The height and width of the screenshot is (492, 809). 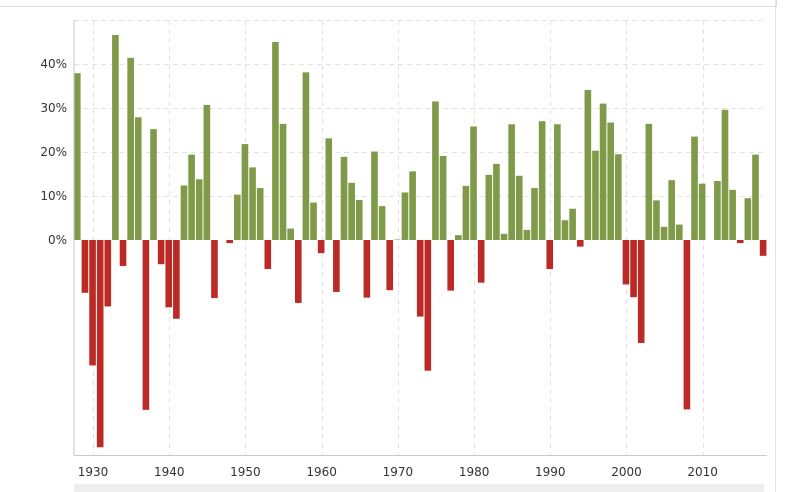 I want to click on bar-1998, so click(x=611, y=181).